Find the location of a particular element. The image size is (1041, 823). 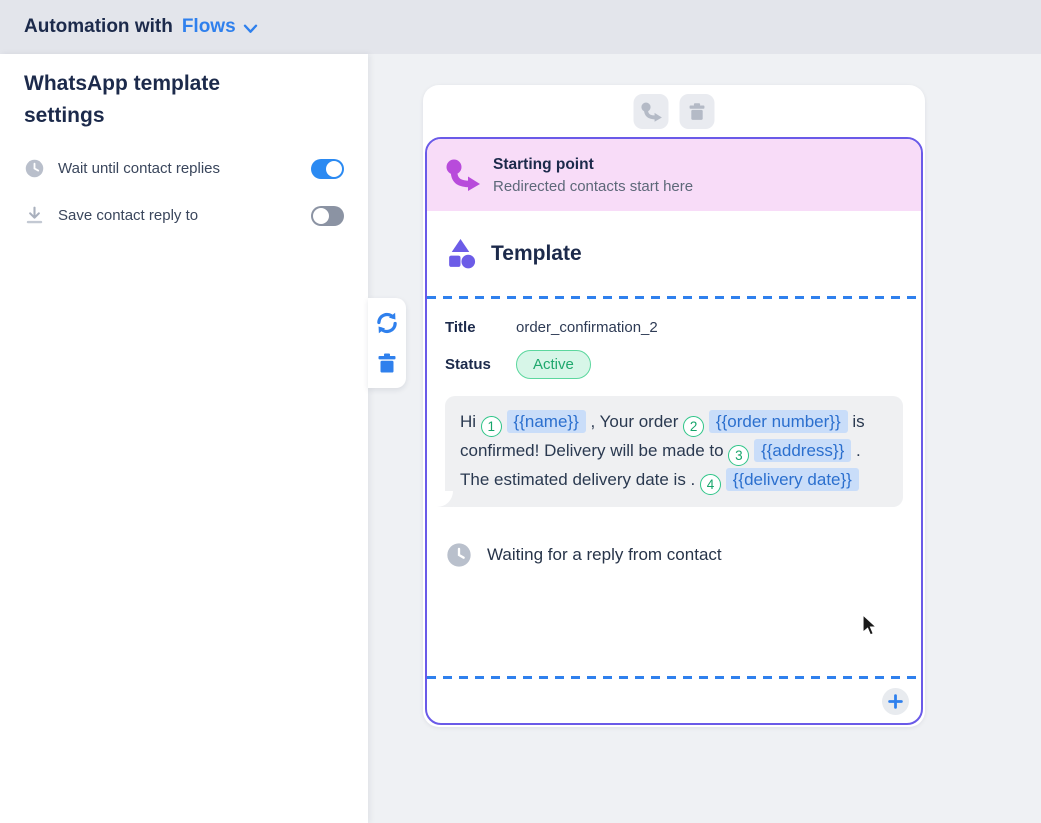

waiting-row: Waiting for a reply from contact is located at coordinates (674, 555).